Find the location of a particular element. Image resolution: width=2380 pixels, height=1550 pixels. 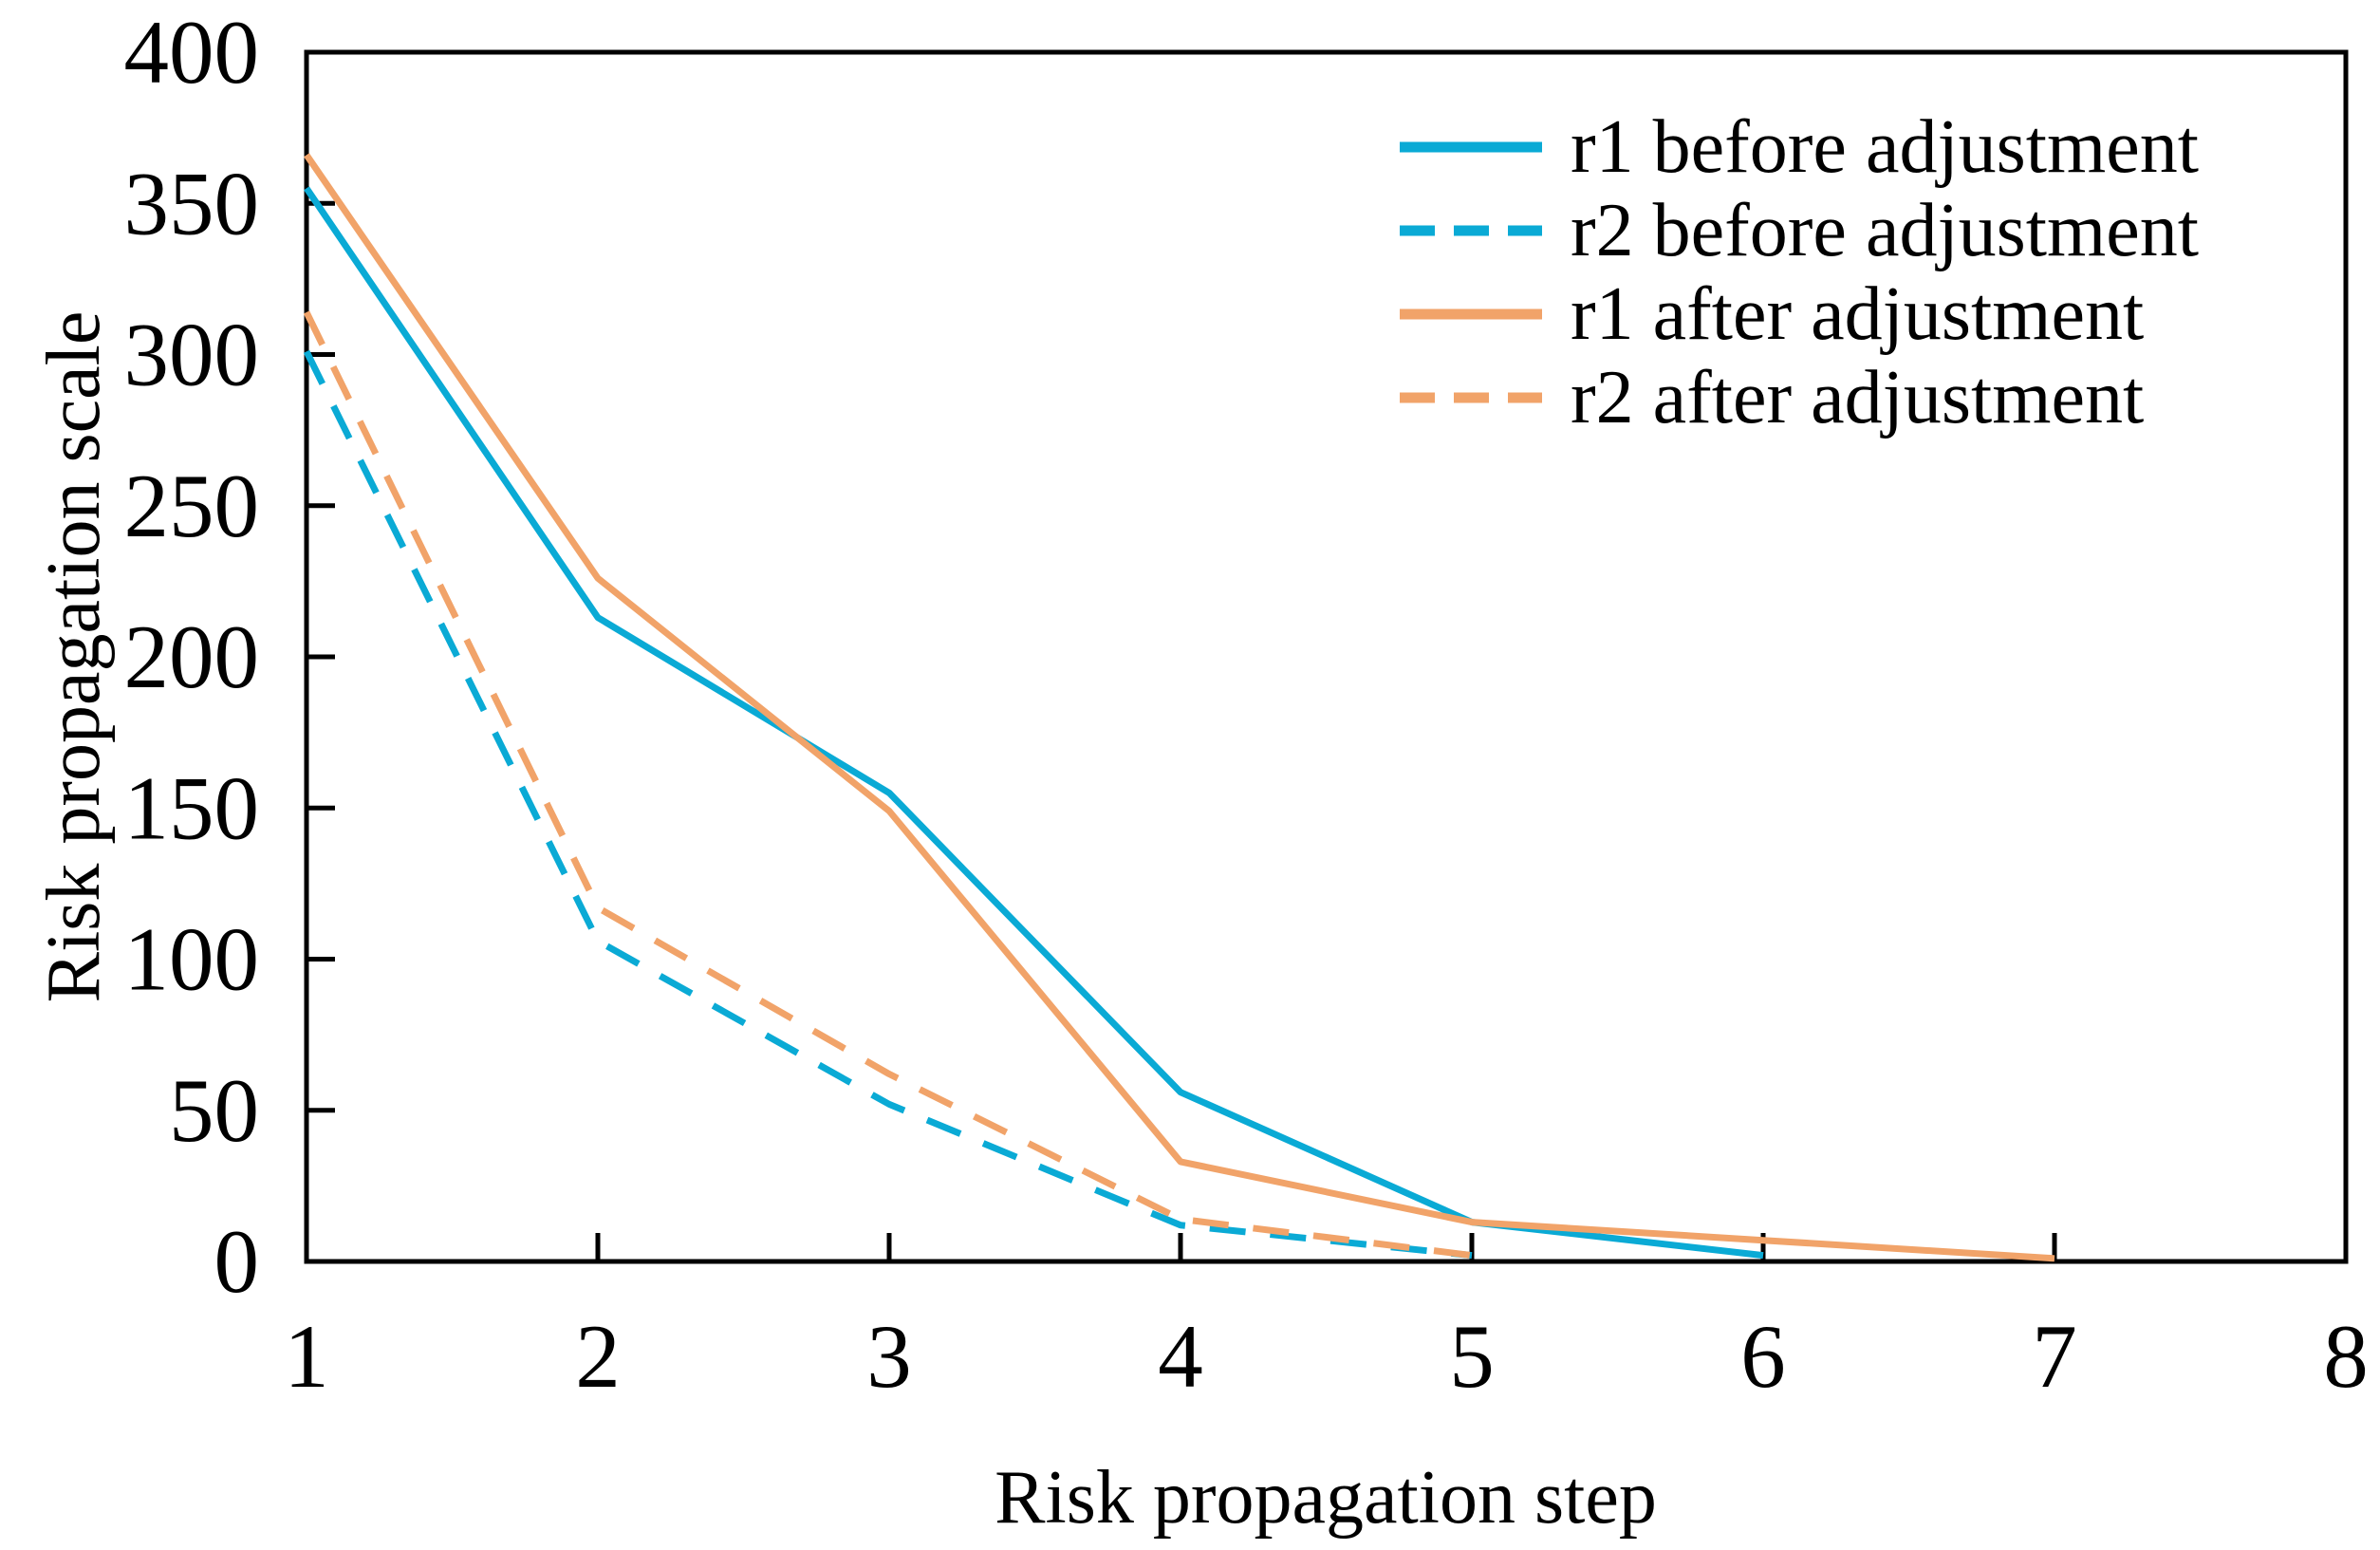

x-tick-label: 1 is located at coordinates (306, 1356).